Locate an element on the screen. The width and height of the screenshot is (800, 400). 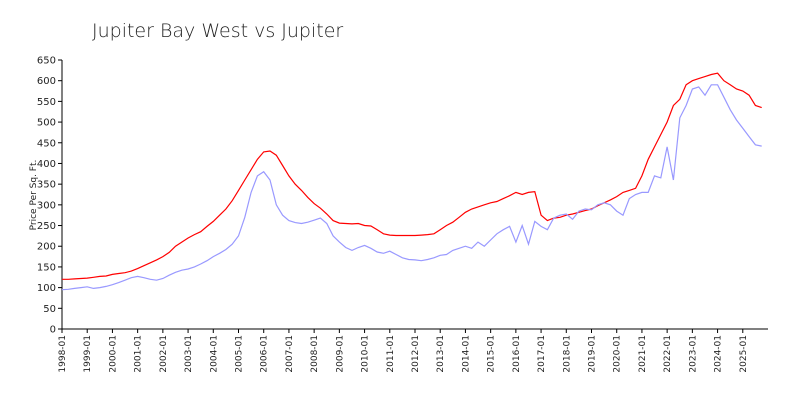
y-tick-label: 150 is located at coordinates (46, 267).